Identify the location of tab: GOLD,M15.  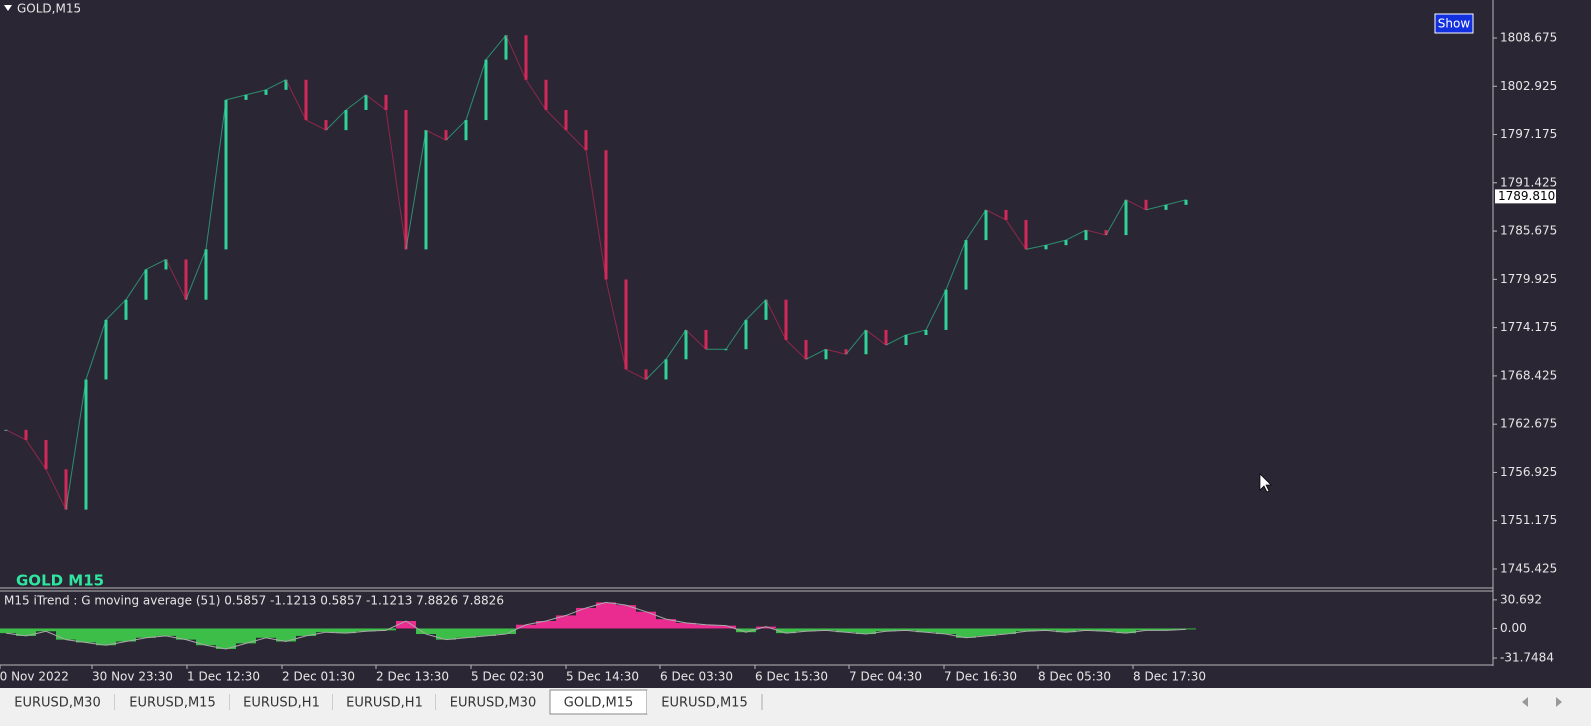
(598, 702).